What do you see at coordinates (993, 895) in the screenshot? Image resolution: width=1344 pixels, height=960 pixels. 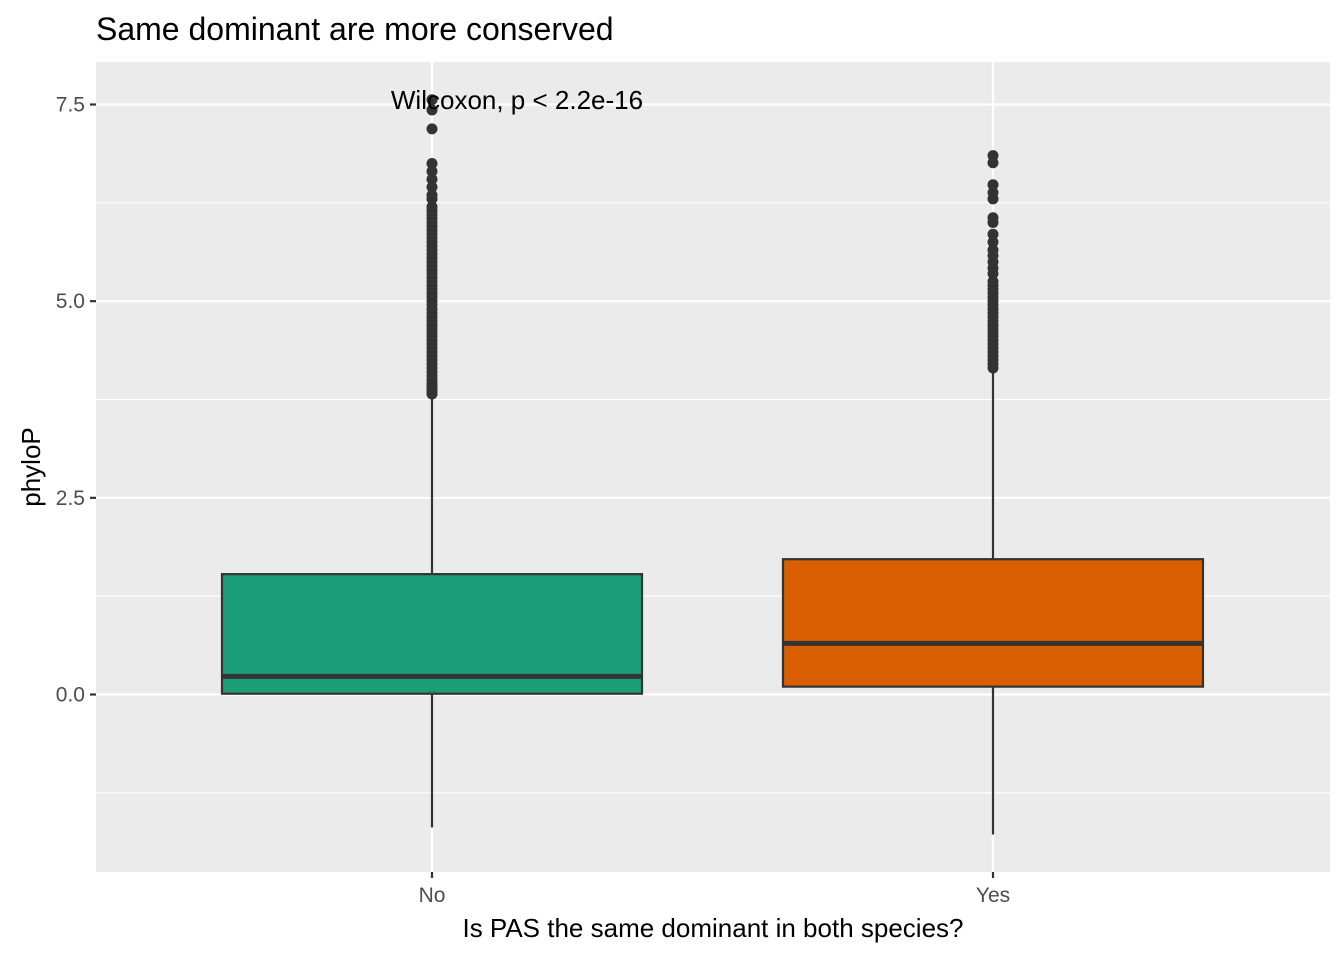 I see `x-tick-label: Yes` at bounding box center [993, 895].